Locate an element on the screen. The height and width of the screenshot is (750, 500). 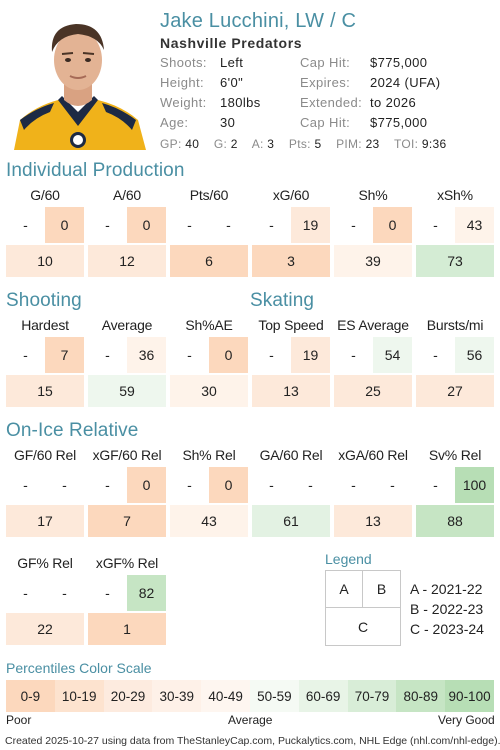
bio-label: Height: is located at coordinates (182, 82).